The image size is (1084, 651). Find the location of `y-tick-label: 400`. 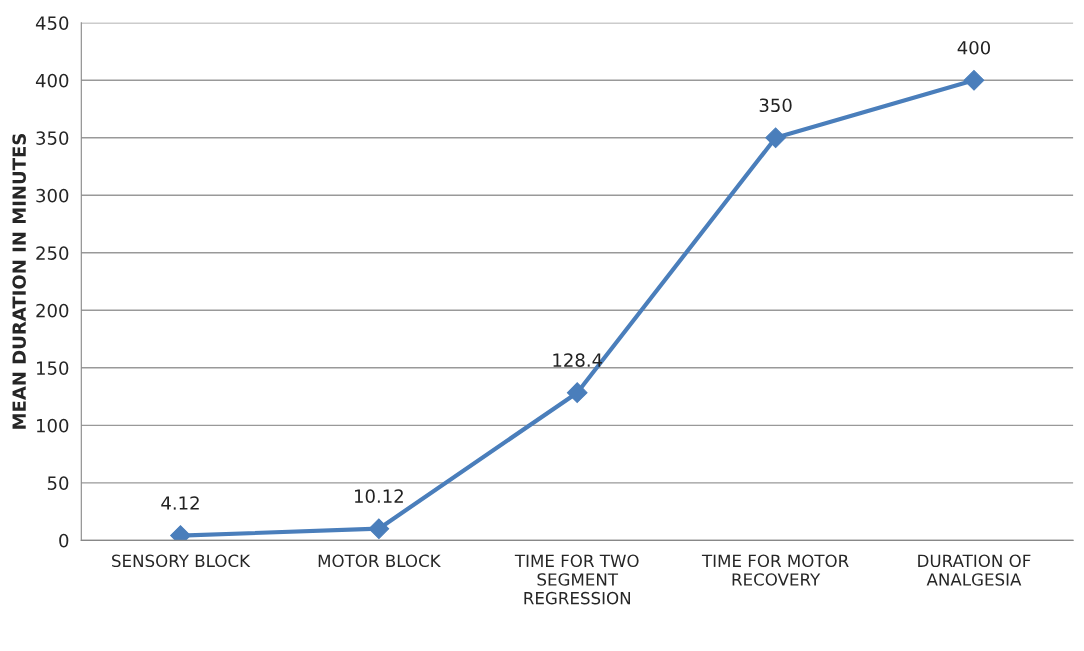

y-tick-label: 400 is located at coordinates (52, 80).